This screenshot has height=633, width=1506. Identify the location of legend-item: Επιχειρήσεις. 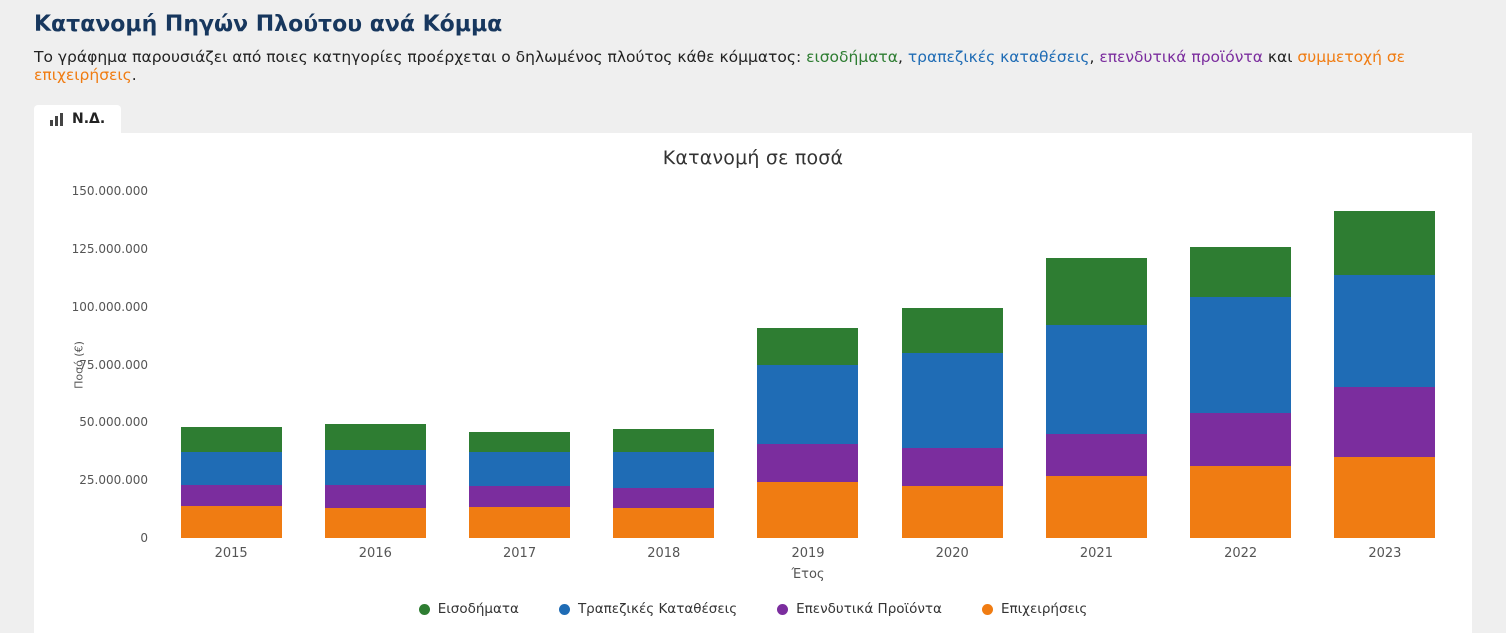
(1034, 609).